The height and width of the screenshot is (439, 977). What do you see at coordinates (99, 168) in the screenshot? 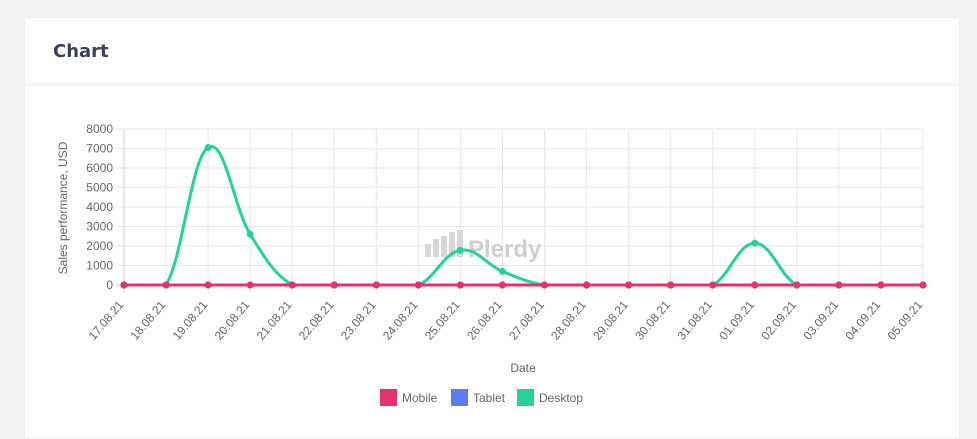
I see `y-tick-label: 6000` at bounding box center [99, 168].